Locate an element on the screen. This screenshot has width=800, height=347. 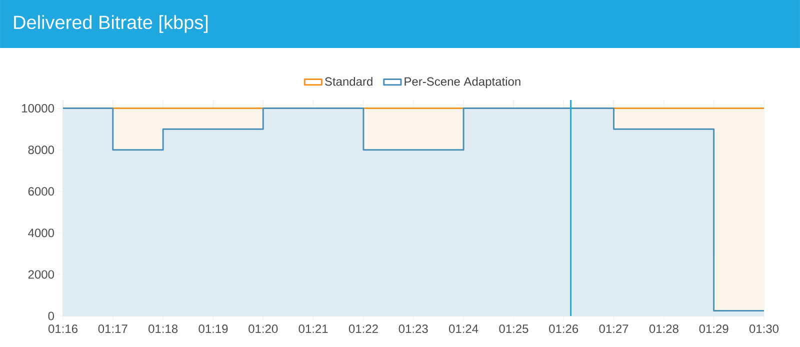
x-tick-label: 01:26 is located at coordinates (563, 329).